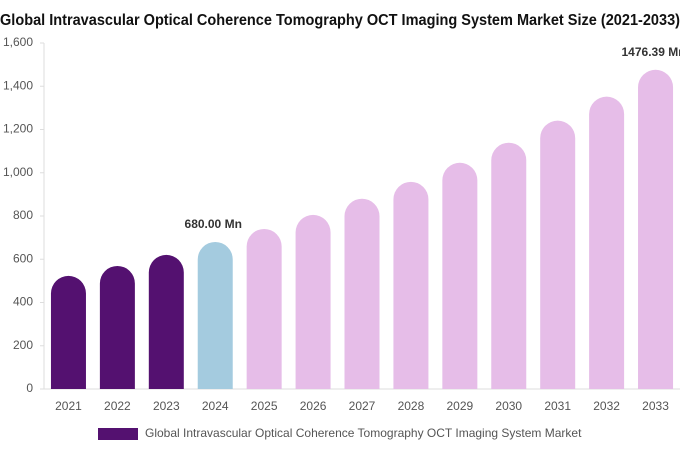 Image resolution: width=680 pixels, height=450 pixels. What do you see at coordinates (655, 406) in the screenshot?
I see `x-tick-label: 2033` at bounding box center [655, 406].